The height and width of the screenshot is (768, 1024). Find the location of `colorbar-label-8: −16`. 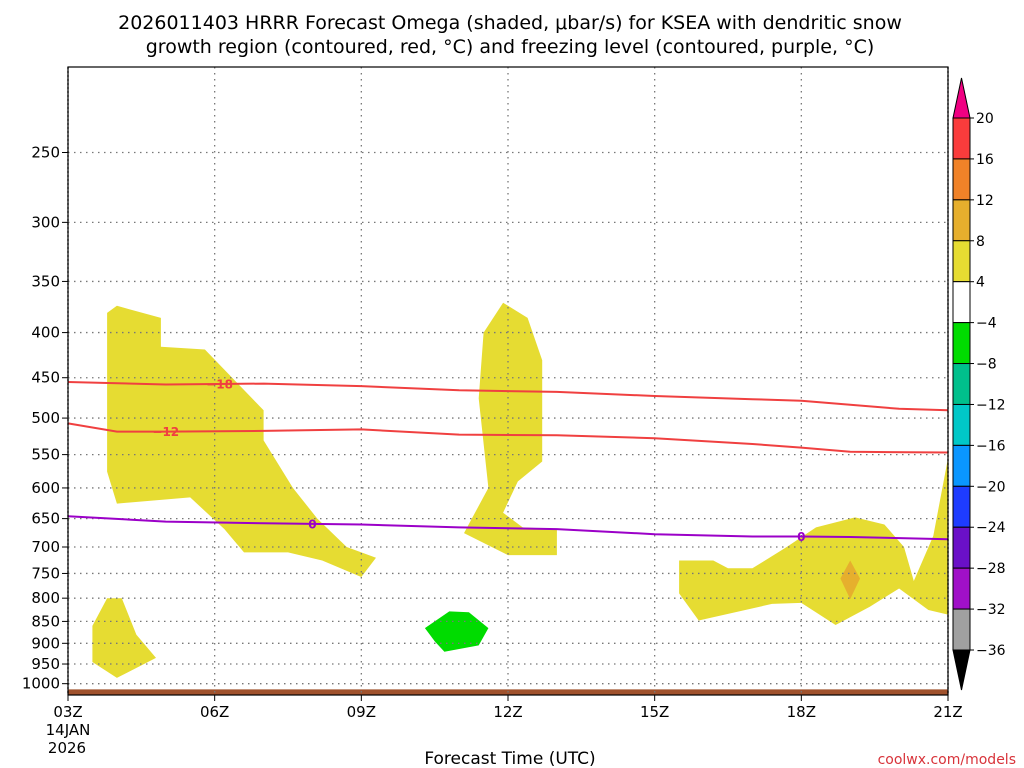

colorbar-label-8: −16 is located at coordinates (991, 446).